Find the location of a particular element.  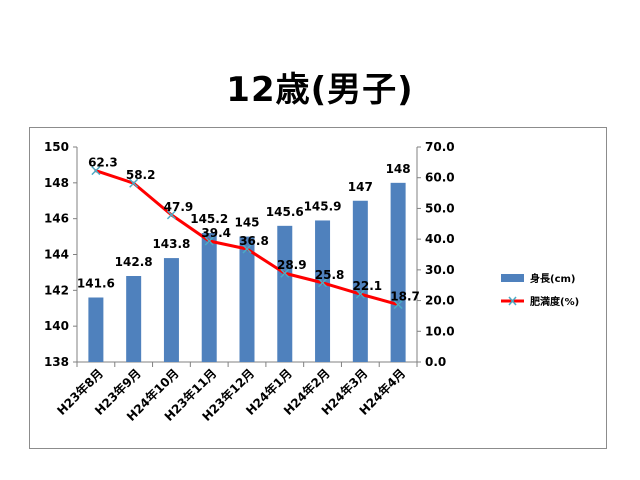

obesity-data-label: 62.3 is located at coordinates (103, 163).